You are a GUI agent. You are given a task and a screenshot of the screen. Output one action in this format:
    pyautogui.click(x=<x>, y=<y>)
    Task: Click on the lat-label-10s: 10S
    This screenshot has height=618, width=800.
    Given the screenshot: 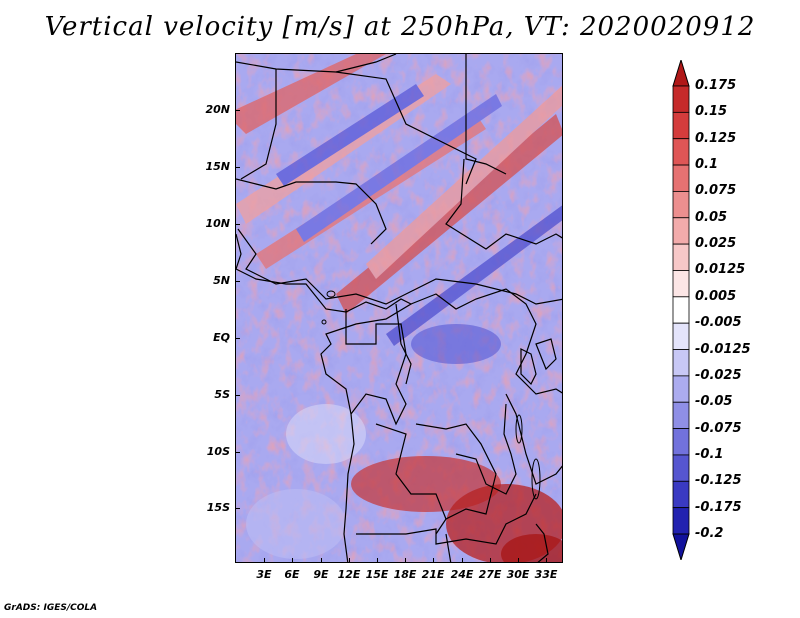 What is the action you would take?
    pyautogui.click(x=218, y=451)
    